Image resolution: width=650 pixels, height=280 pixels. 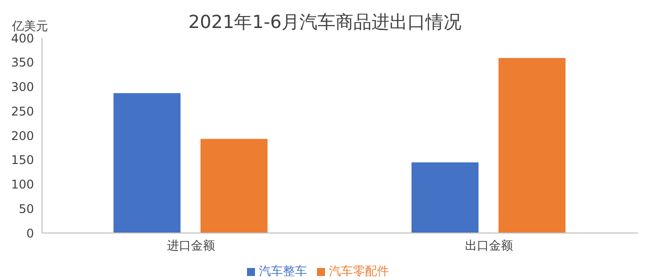 I want to click on y-tick-label: 400, so click(x=22, y=38).